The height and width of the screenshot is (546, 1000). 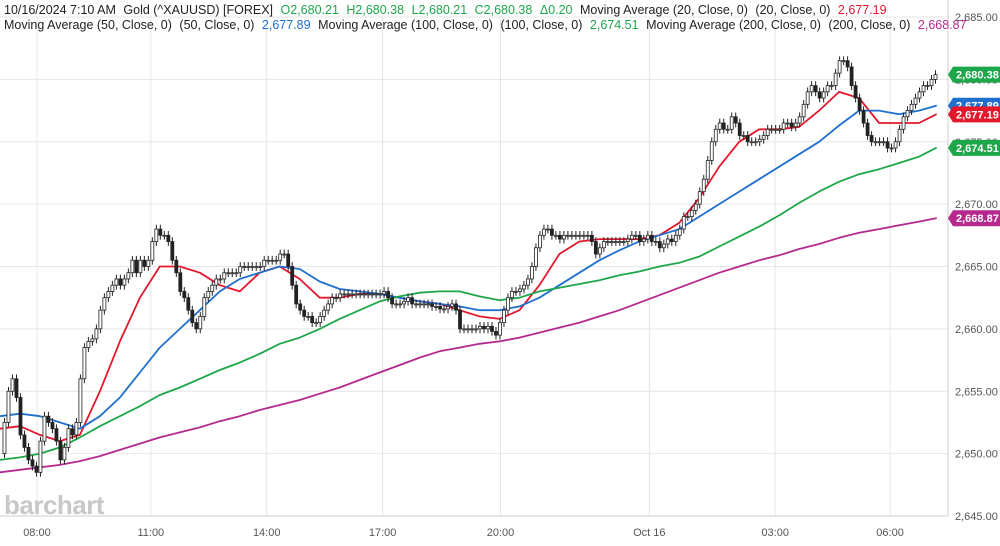 What do you see at coordinates (976, 455) in the screenshot?
I see `y-tick-label: 2,650.00` at bounding box center [976, 455].